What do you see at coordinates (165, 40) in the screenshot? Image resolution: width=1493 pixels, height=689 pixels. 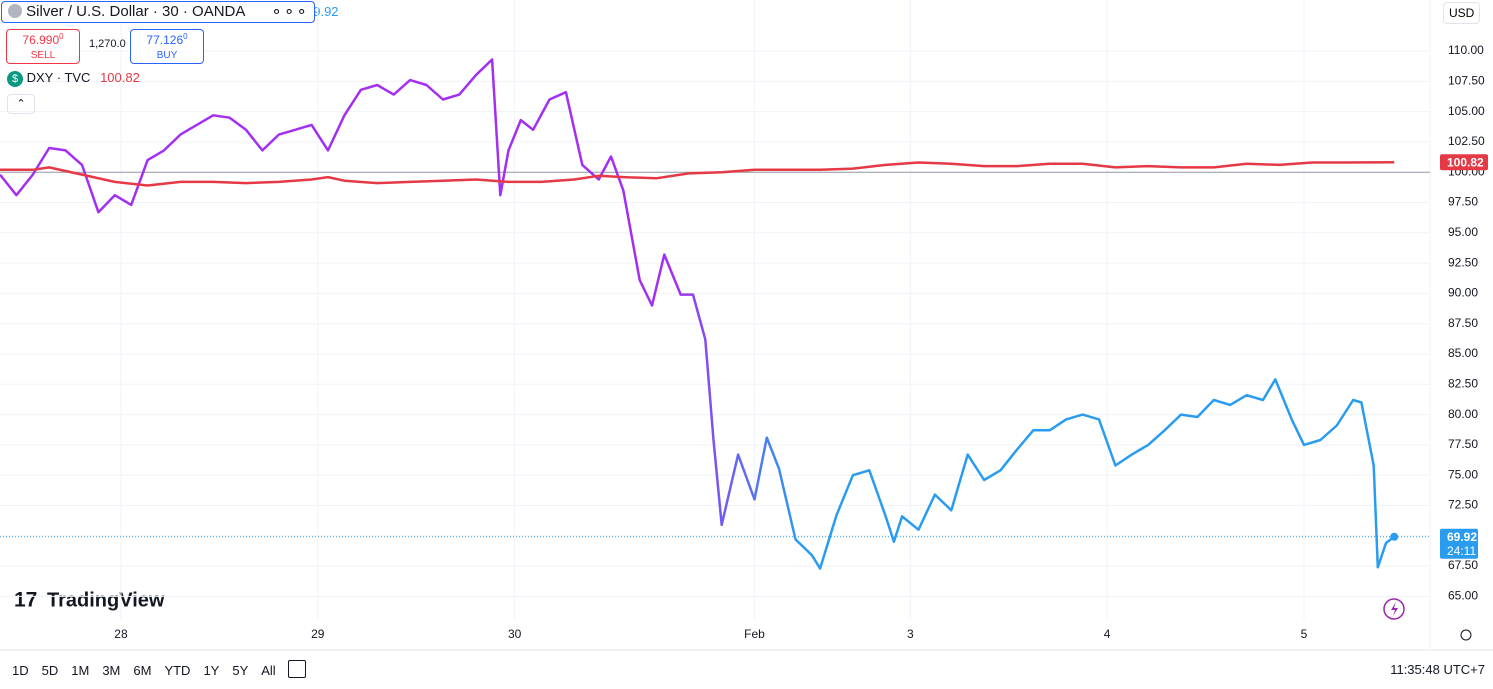 I see `buy-price: 77.126` at bounding box center [165, 40].